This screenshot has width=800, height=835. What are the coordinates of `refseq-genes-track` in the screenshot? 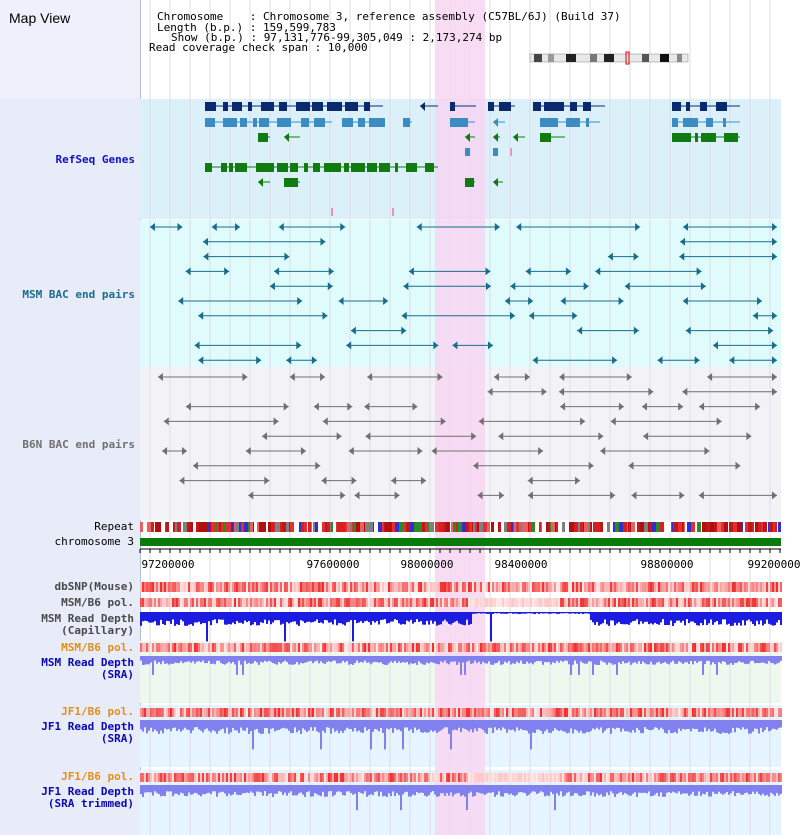 It's located at (472, 159).